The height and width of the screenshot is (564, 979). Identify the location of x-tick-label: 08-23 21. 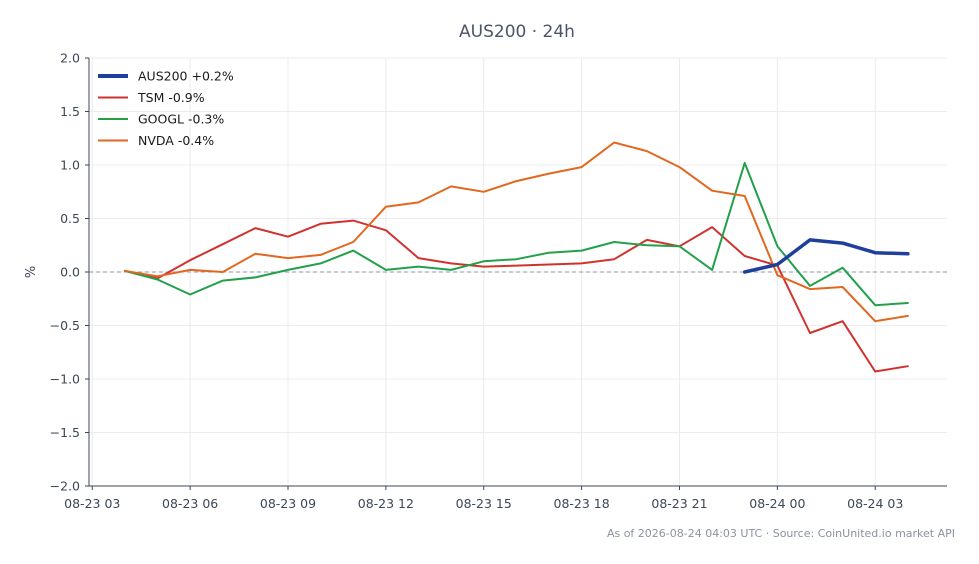
(679, 503).